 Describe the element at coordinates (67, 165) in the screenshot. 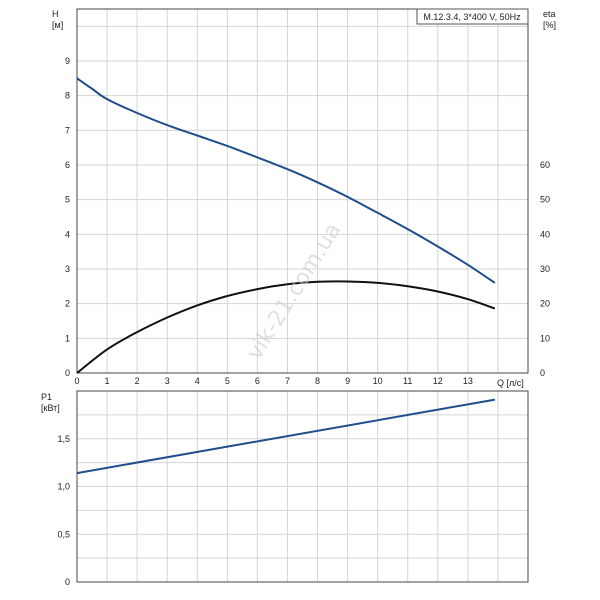

I see `head-tick-label: 6` at that location.